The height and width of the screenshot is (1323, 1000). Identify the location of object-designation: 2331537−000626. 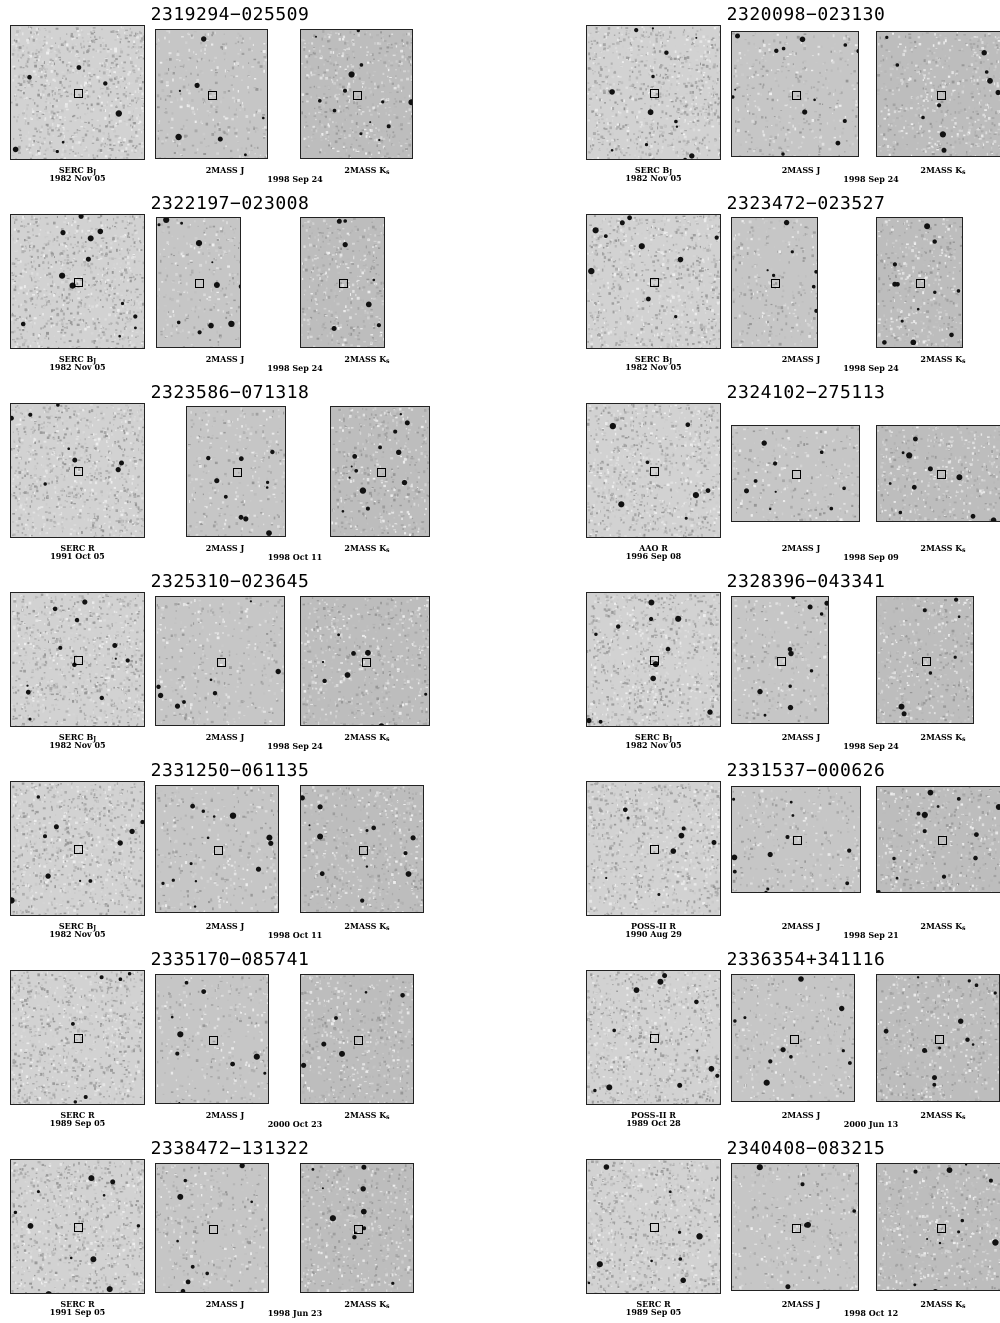
(806, 771).